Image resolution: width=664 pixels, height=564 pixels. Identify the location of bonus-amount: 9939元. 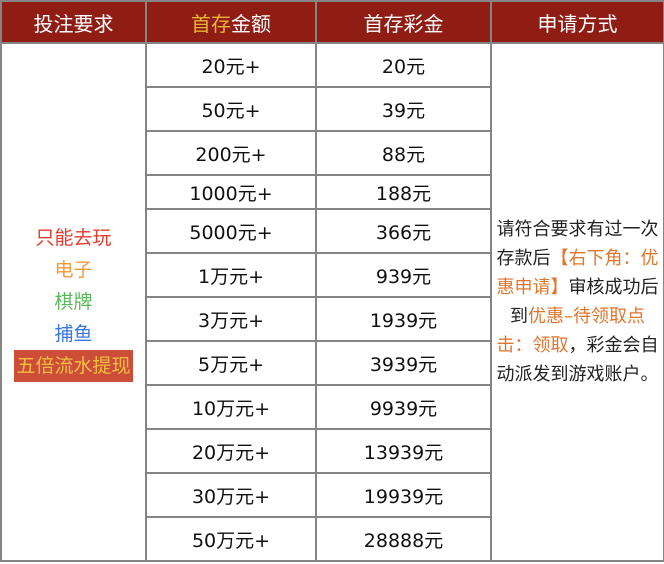
(403, 407).